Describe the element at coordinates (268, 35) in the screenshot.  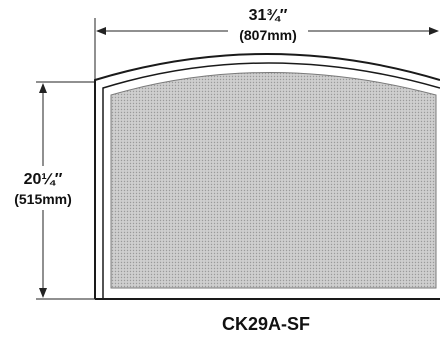
I see `width-dimension-metric: (807mm)` at that location.